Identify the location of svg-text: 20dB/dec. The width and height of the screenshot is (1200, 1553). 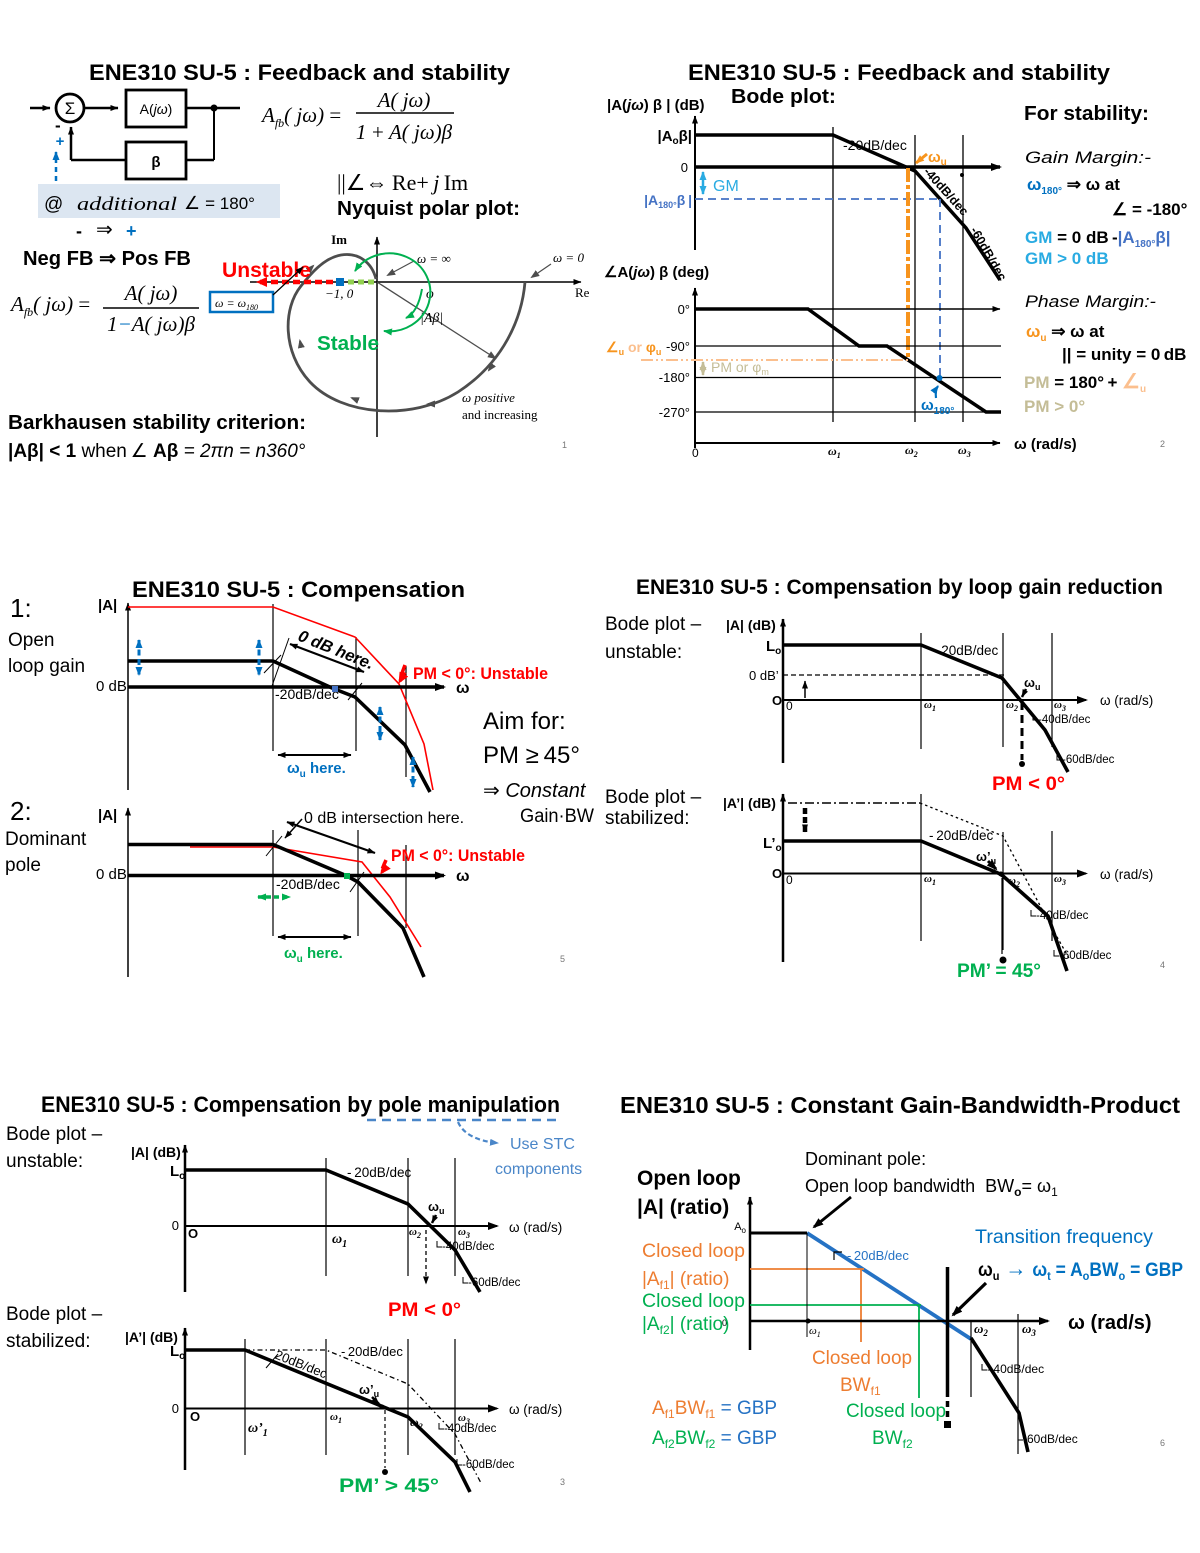
(301, 1364).